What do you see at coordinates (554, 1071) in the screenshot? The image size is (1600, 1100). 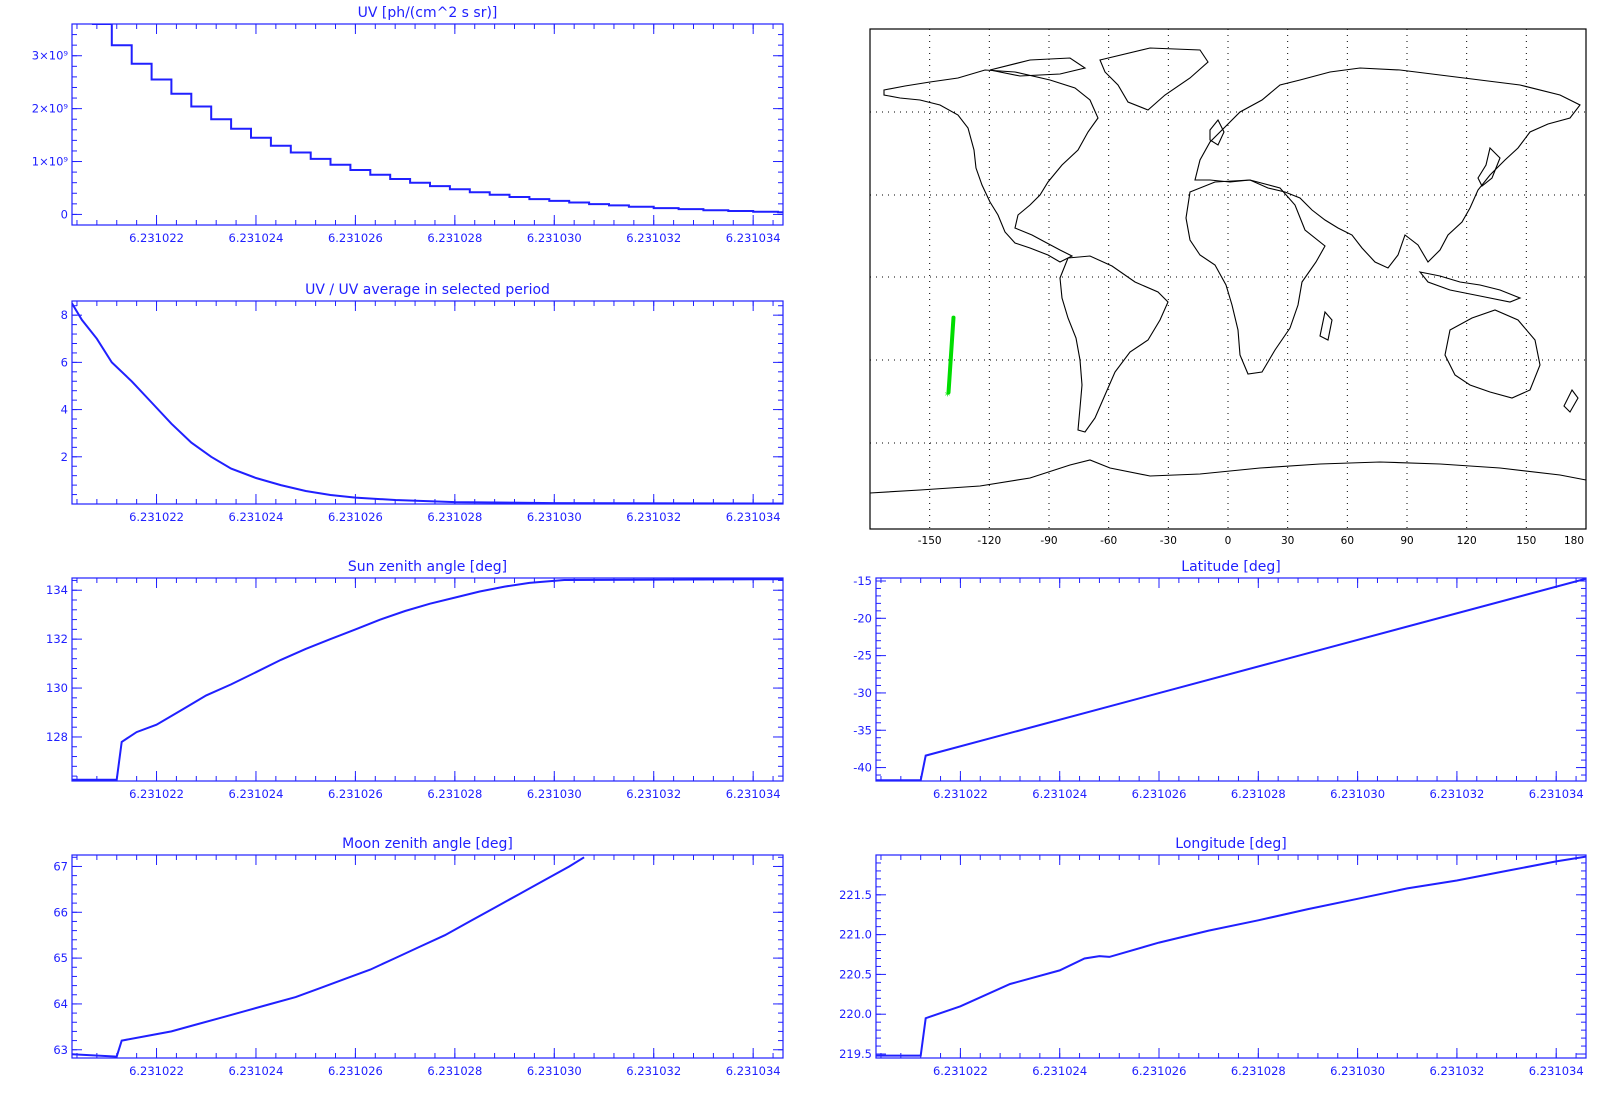 I see `mza-x-tick-label: 6.231030` at bounding box center [554, 1071].